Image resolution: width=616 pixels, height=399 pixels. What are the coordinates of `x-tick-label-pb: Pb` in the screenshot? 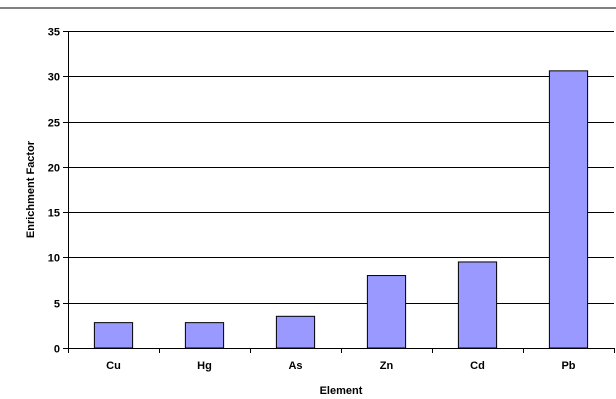 It's located at (568, 366).